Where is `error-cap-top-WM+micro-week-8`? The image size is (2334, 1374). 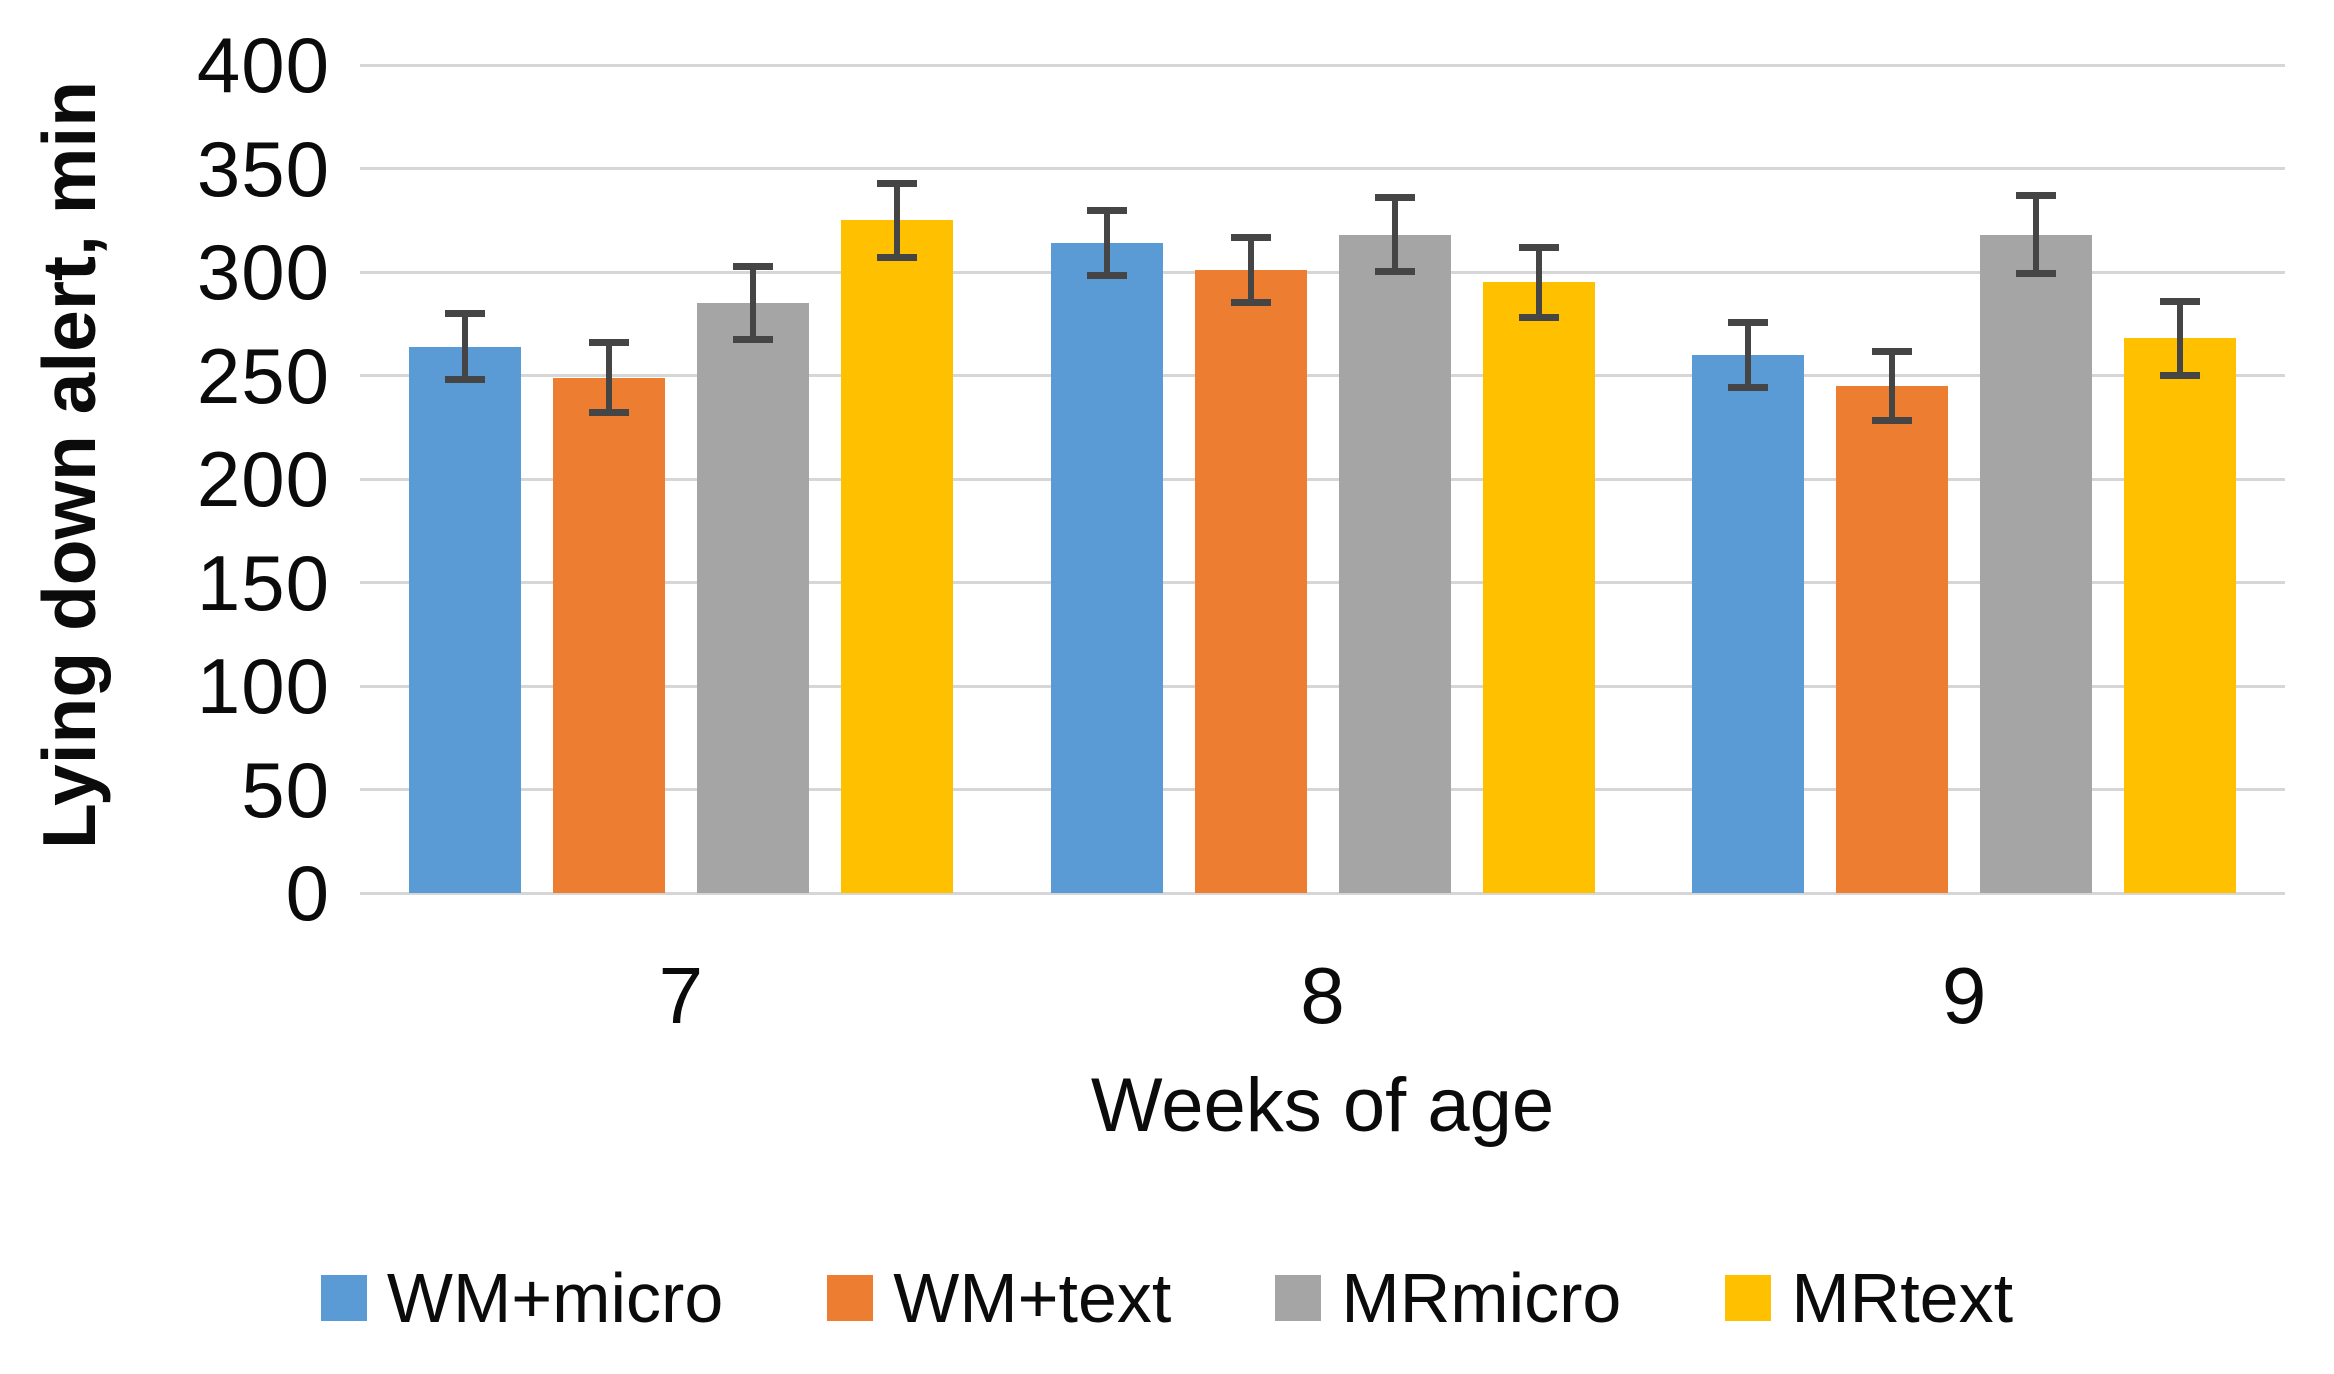
error-cap-top-WM+micro-week-8 is located at coordinates (1106, 210).